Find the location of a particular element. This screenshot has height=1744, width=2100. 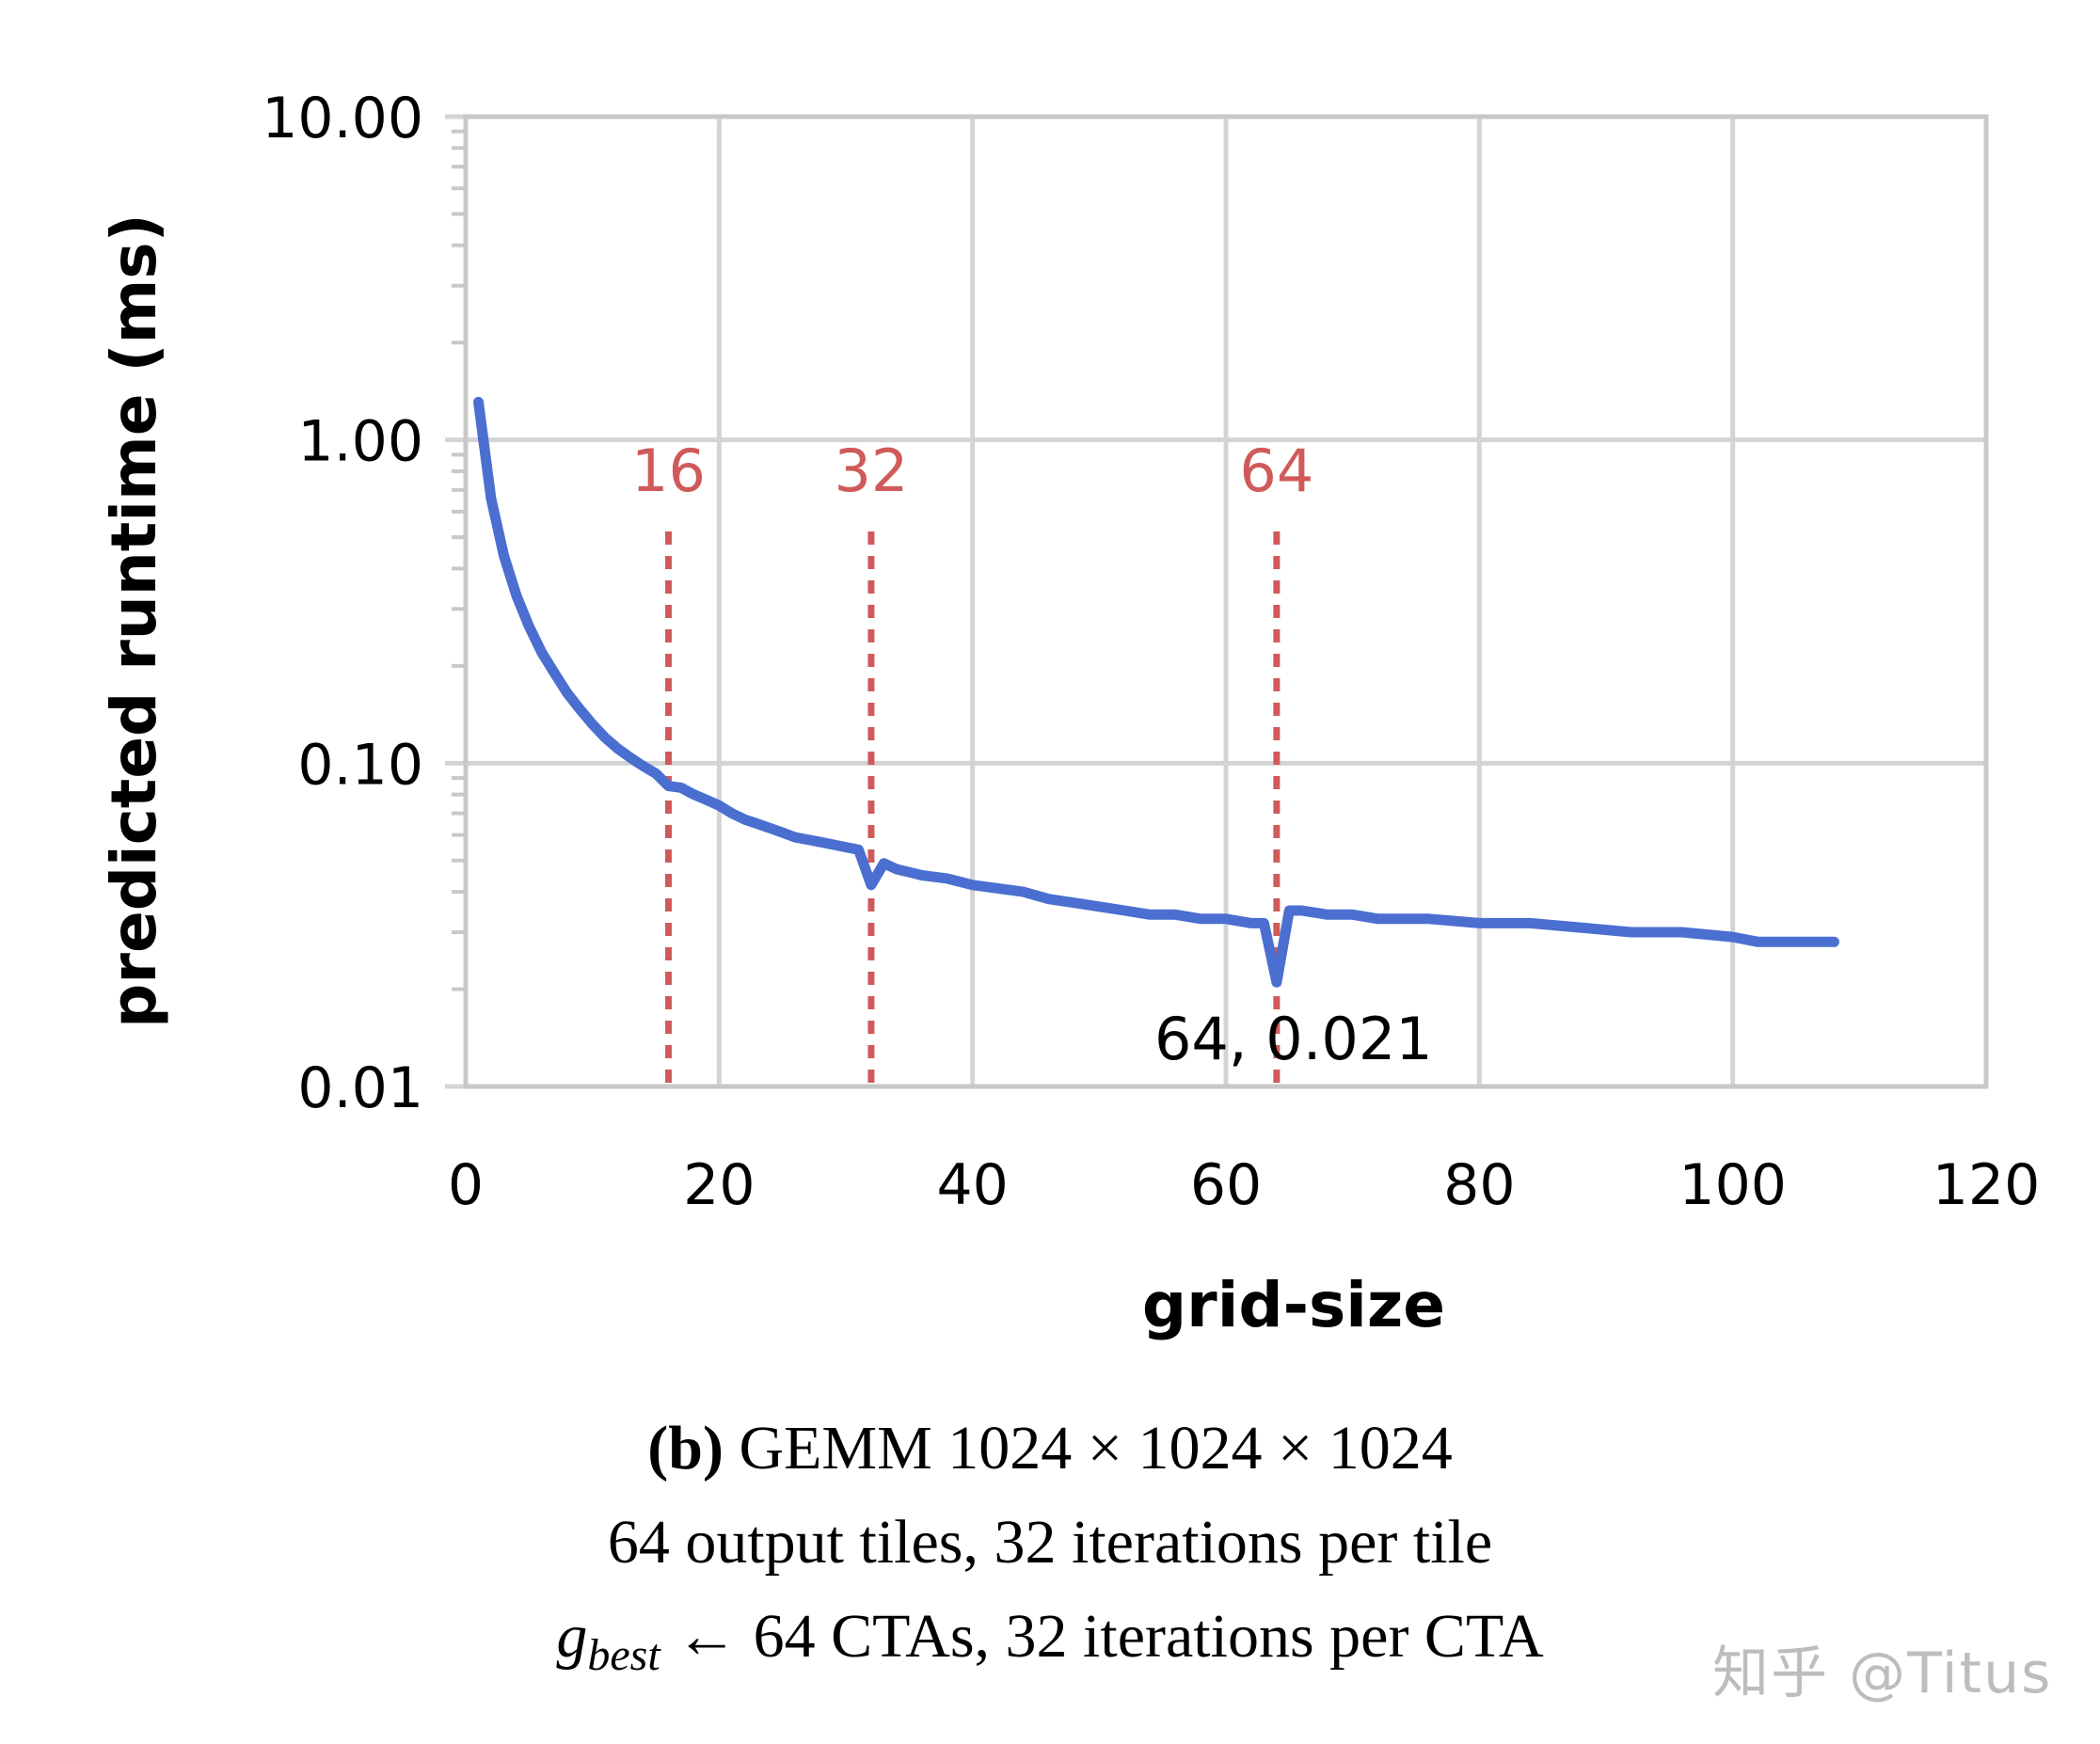

caption-line-2: 64 output tiles, 32 iterations per tile is located at coordinates (1050, 1542).